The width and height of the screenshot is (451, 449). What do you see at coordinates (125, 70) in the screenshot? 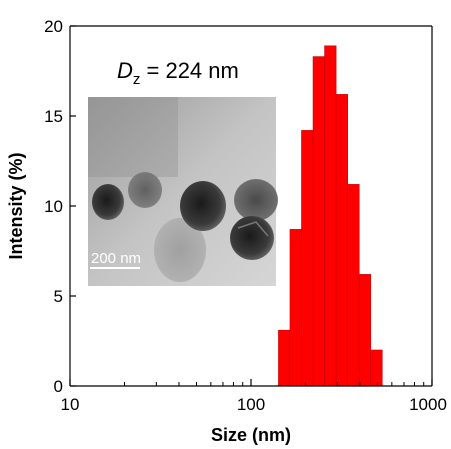
I see `dz-symbol: D` at bounding box center [125, 70].